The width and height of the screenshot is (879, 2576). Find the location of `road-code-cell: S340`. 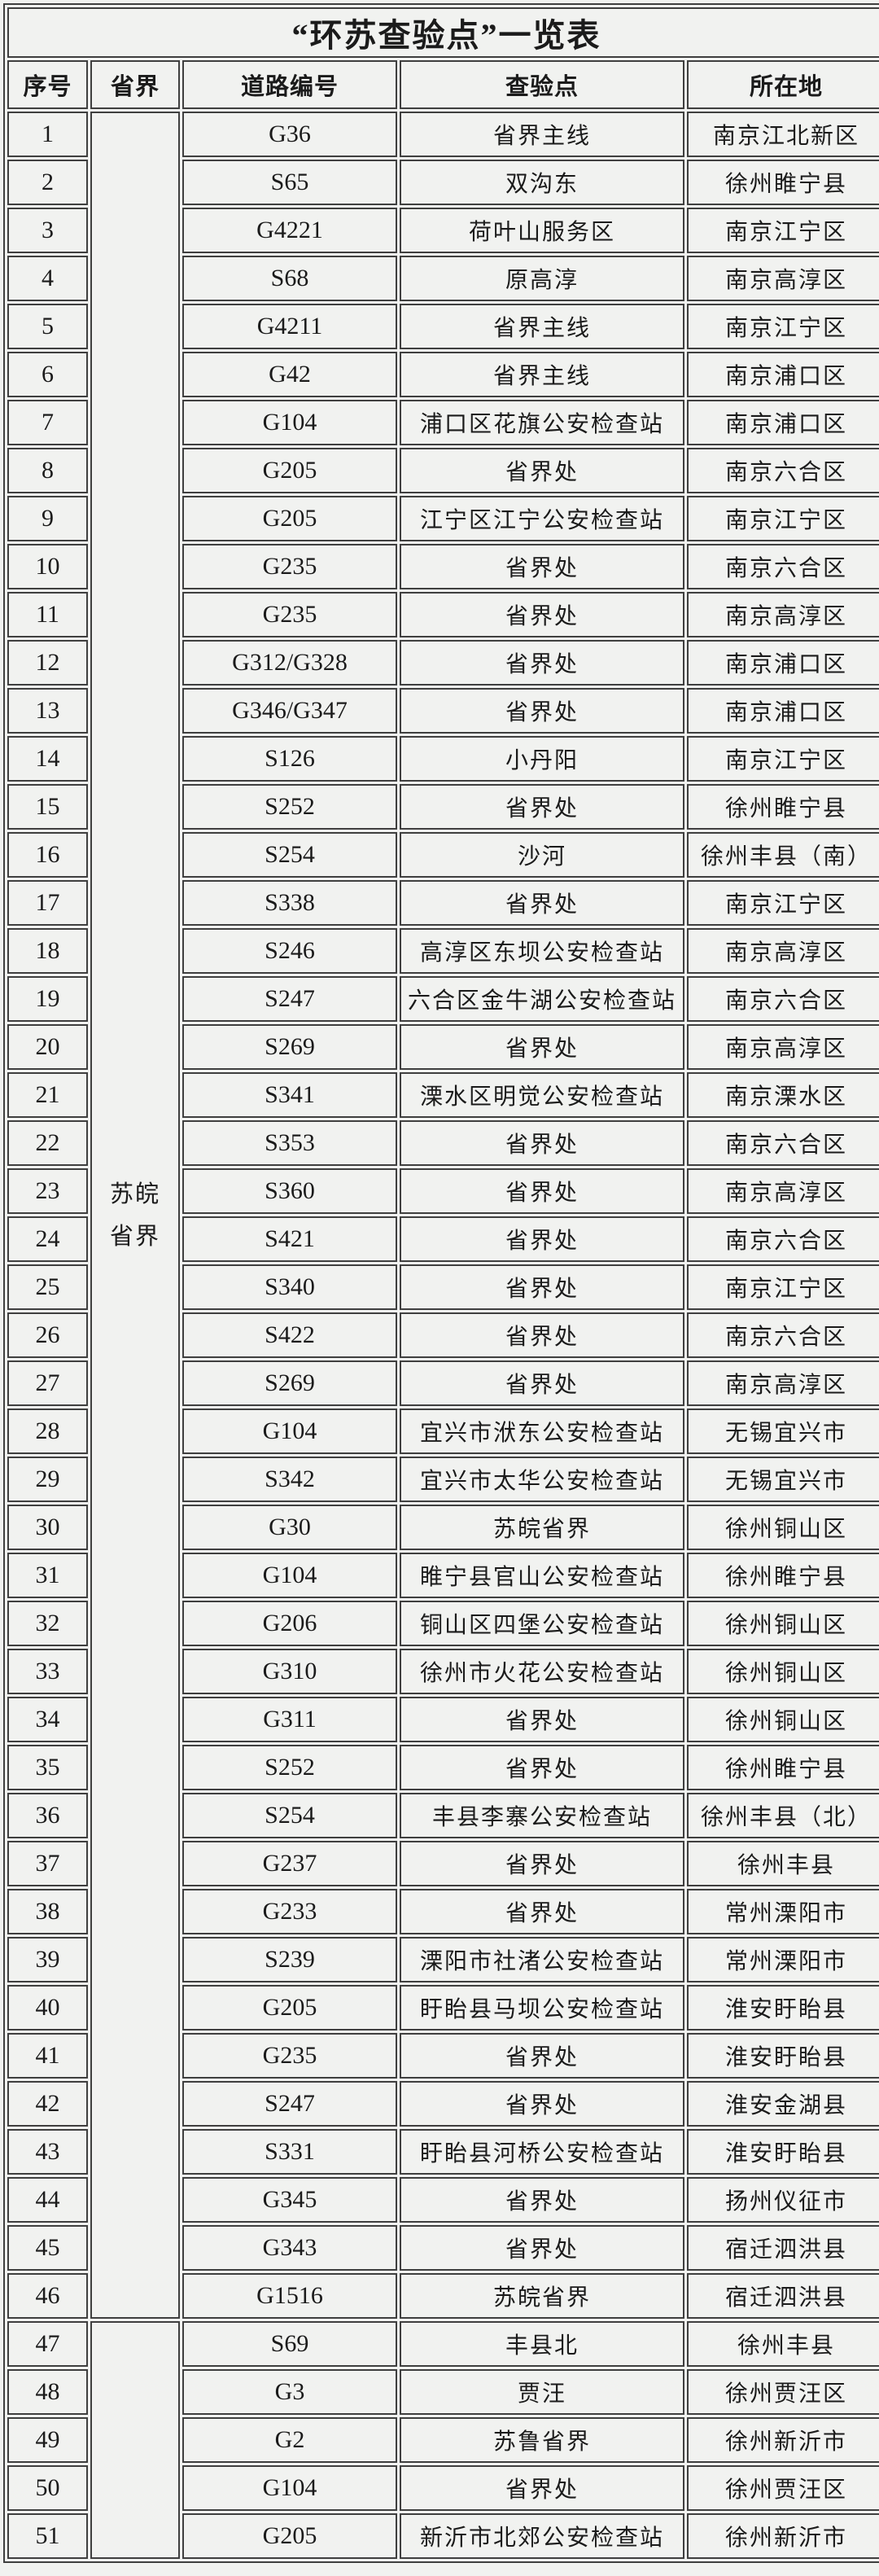

road-code-cell: S340 is located at coordinates (289, 1287).